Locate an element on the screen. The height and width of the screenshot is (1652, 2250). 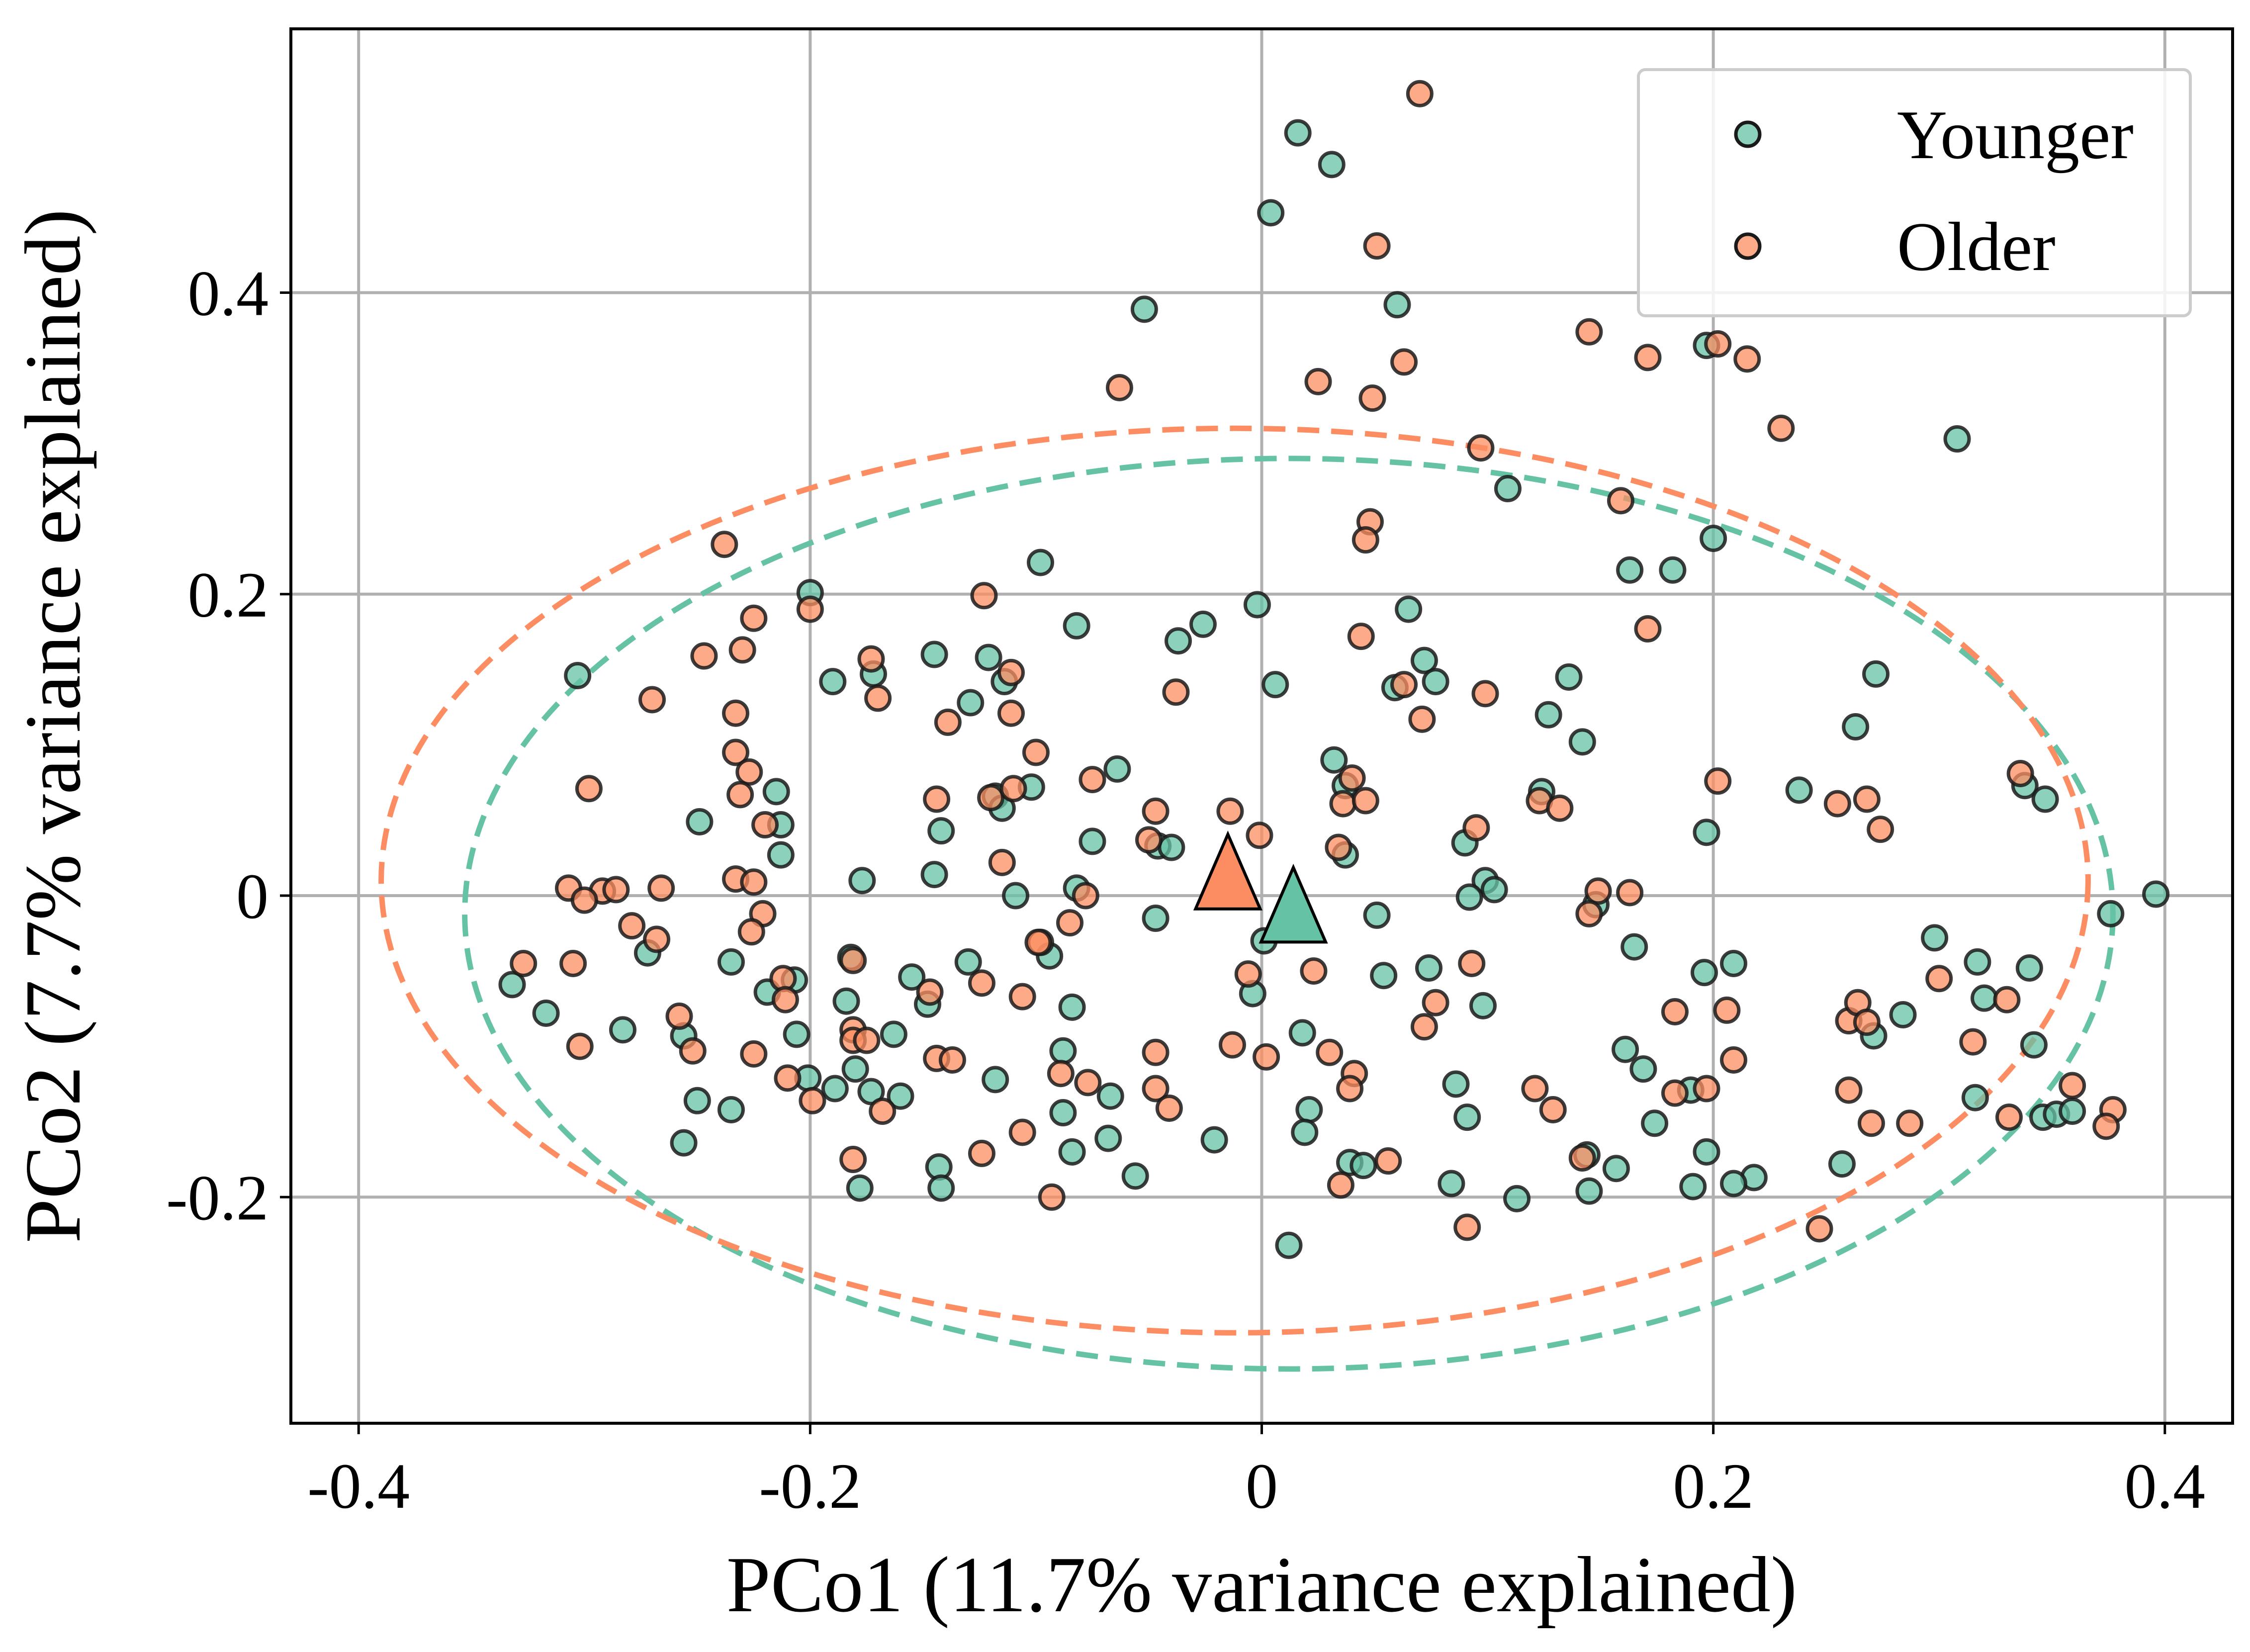
y-axis-label: PCo2 (7.7% variance explained) is located at coordinates (52, 726).